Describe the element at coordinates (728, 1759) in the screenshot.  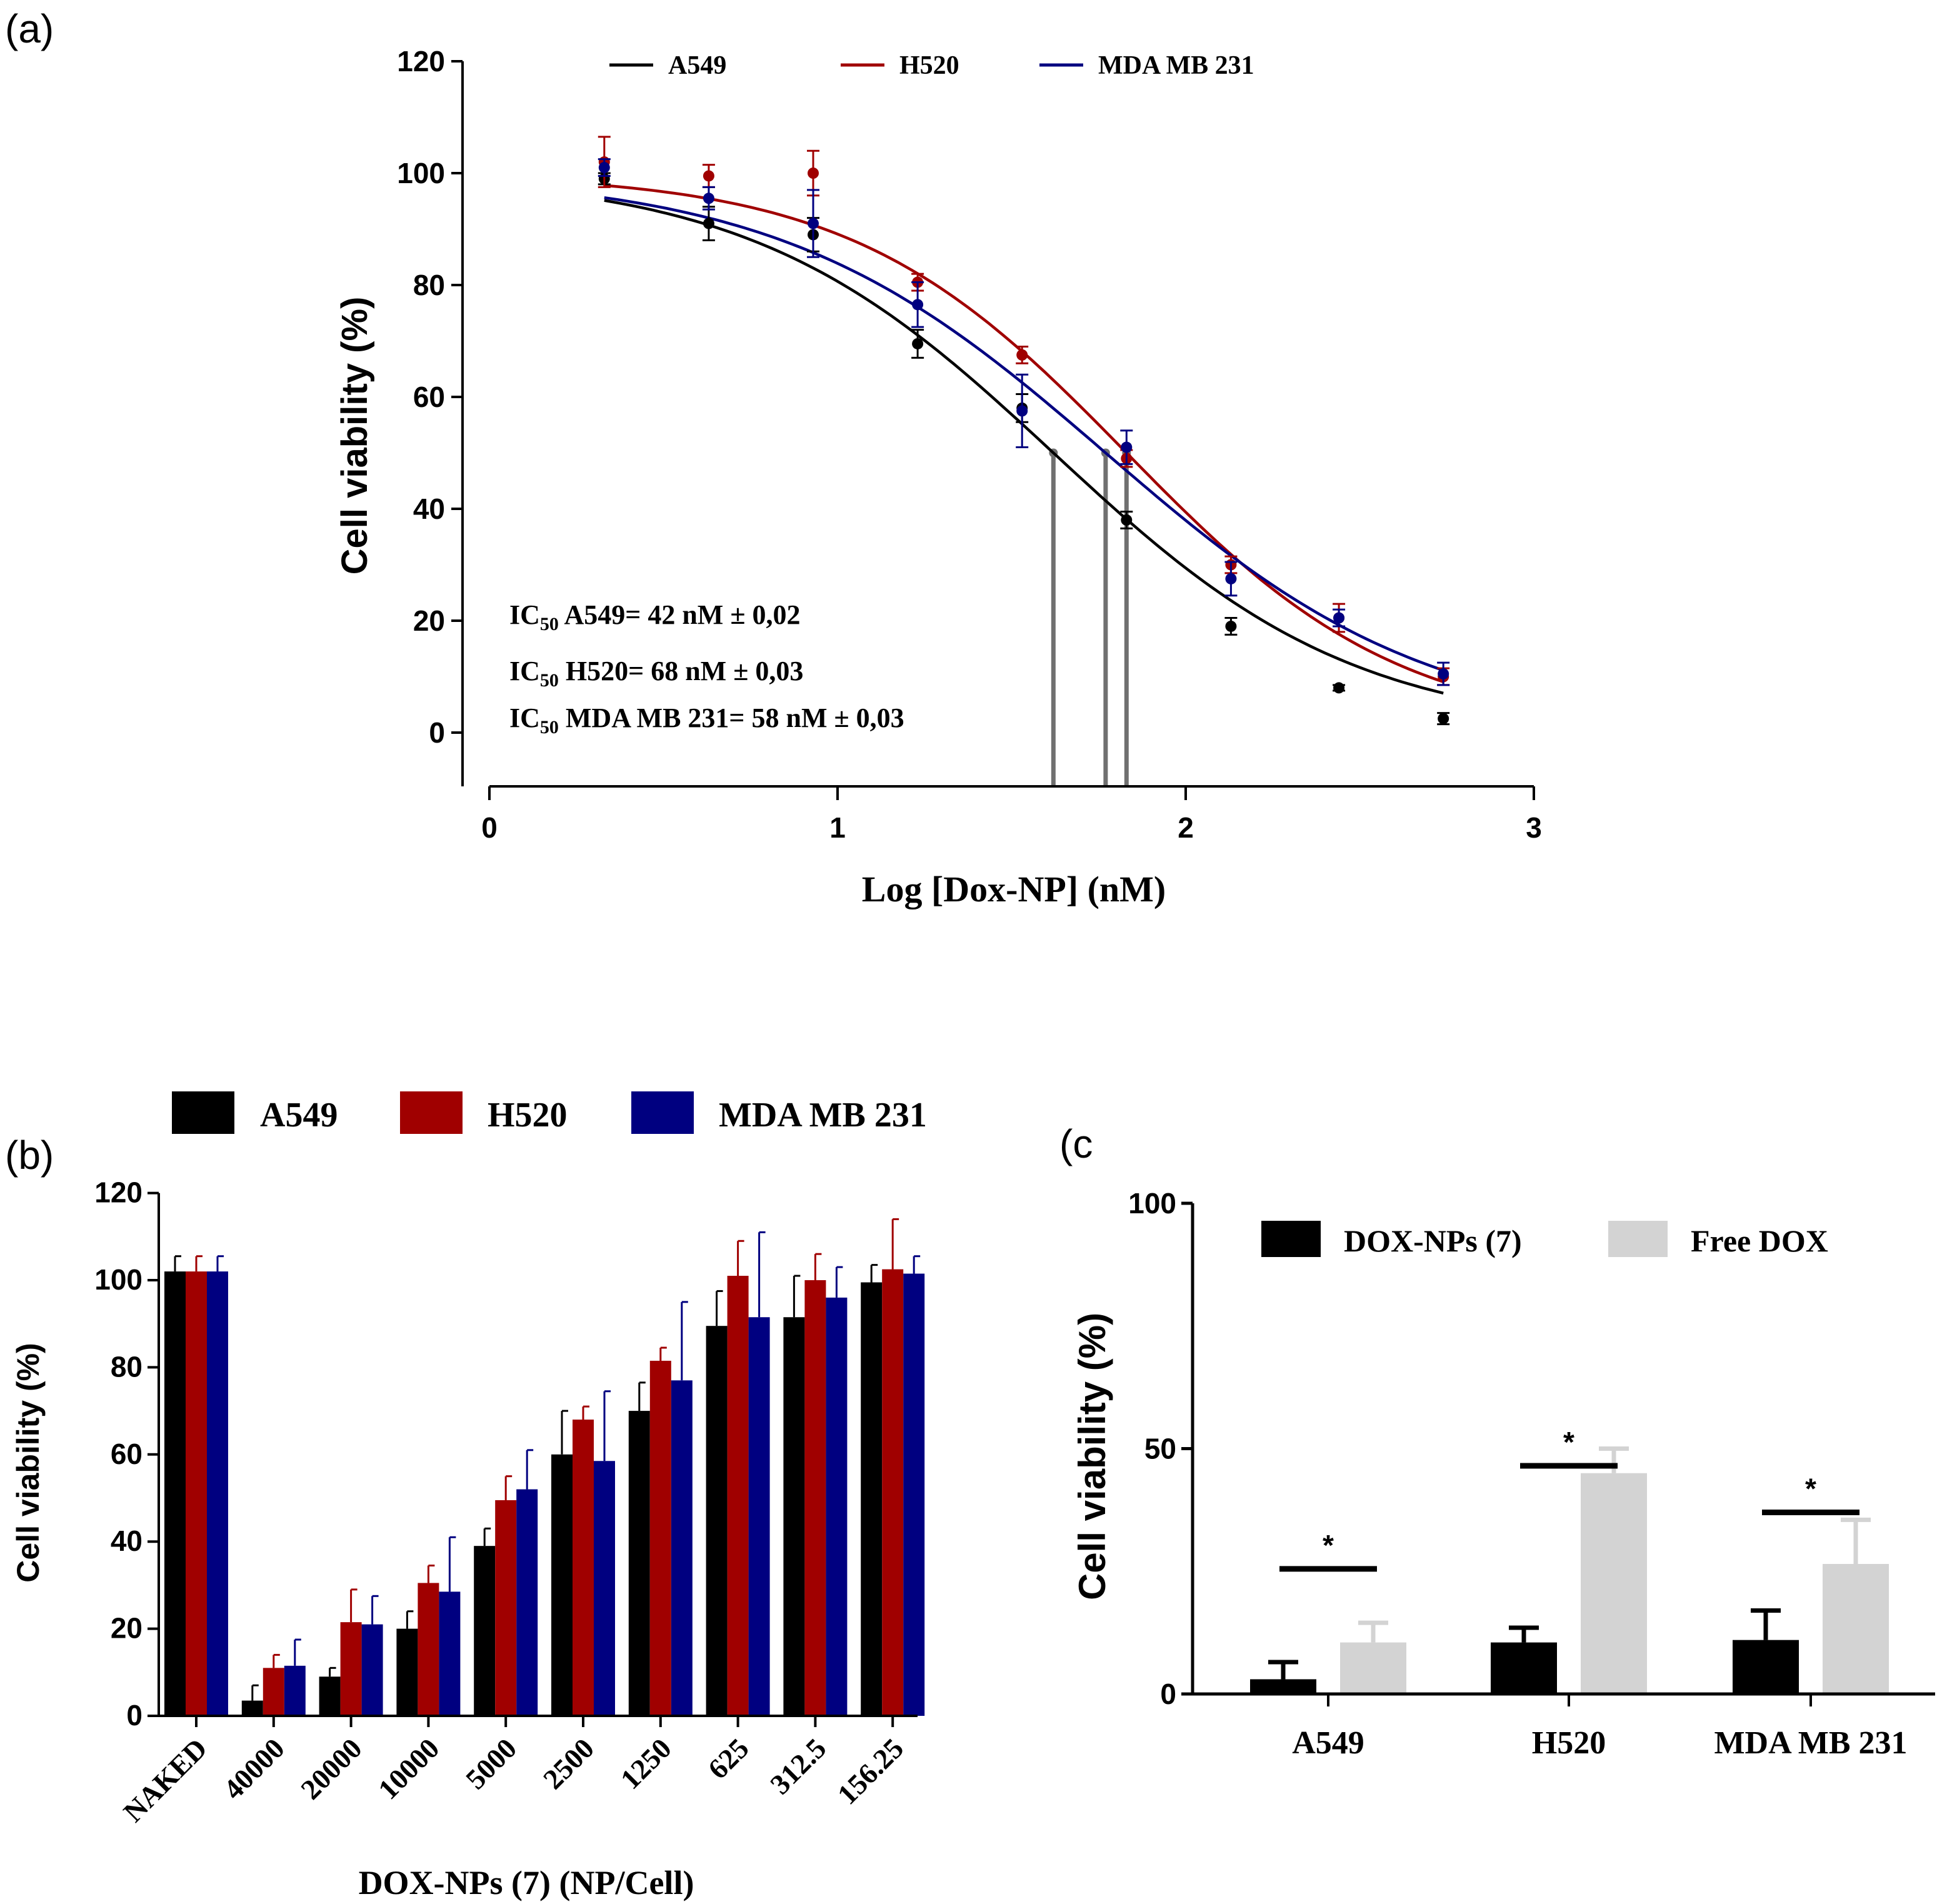
I see `x-tick-label: 625` at that location.